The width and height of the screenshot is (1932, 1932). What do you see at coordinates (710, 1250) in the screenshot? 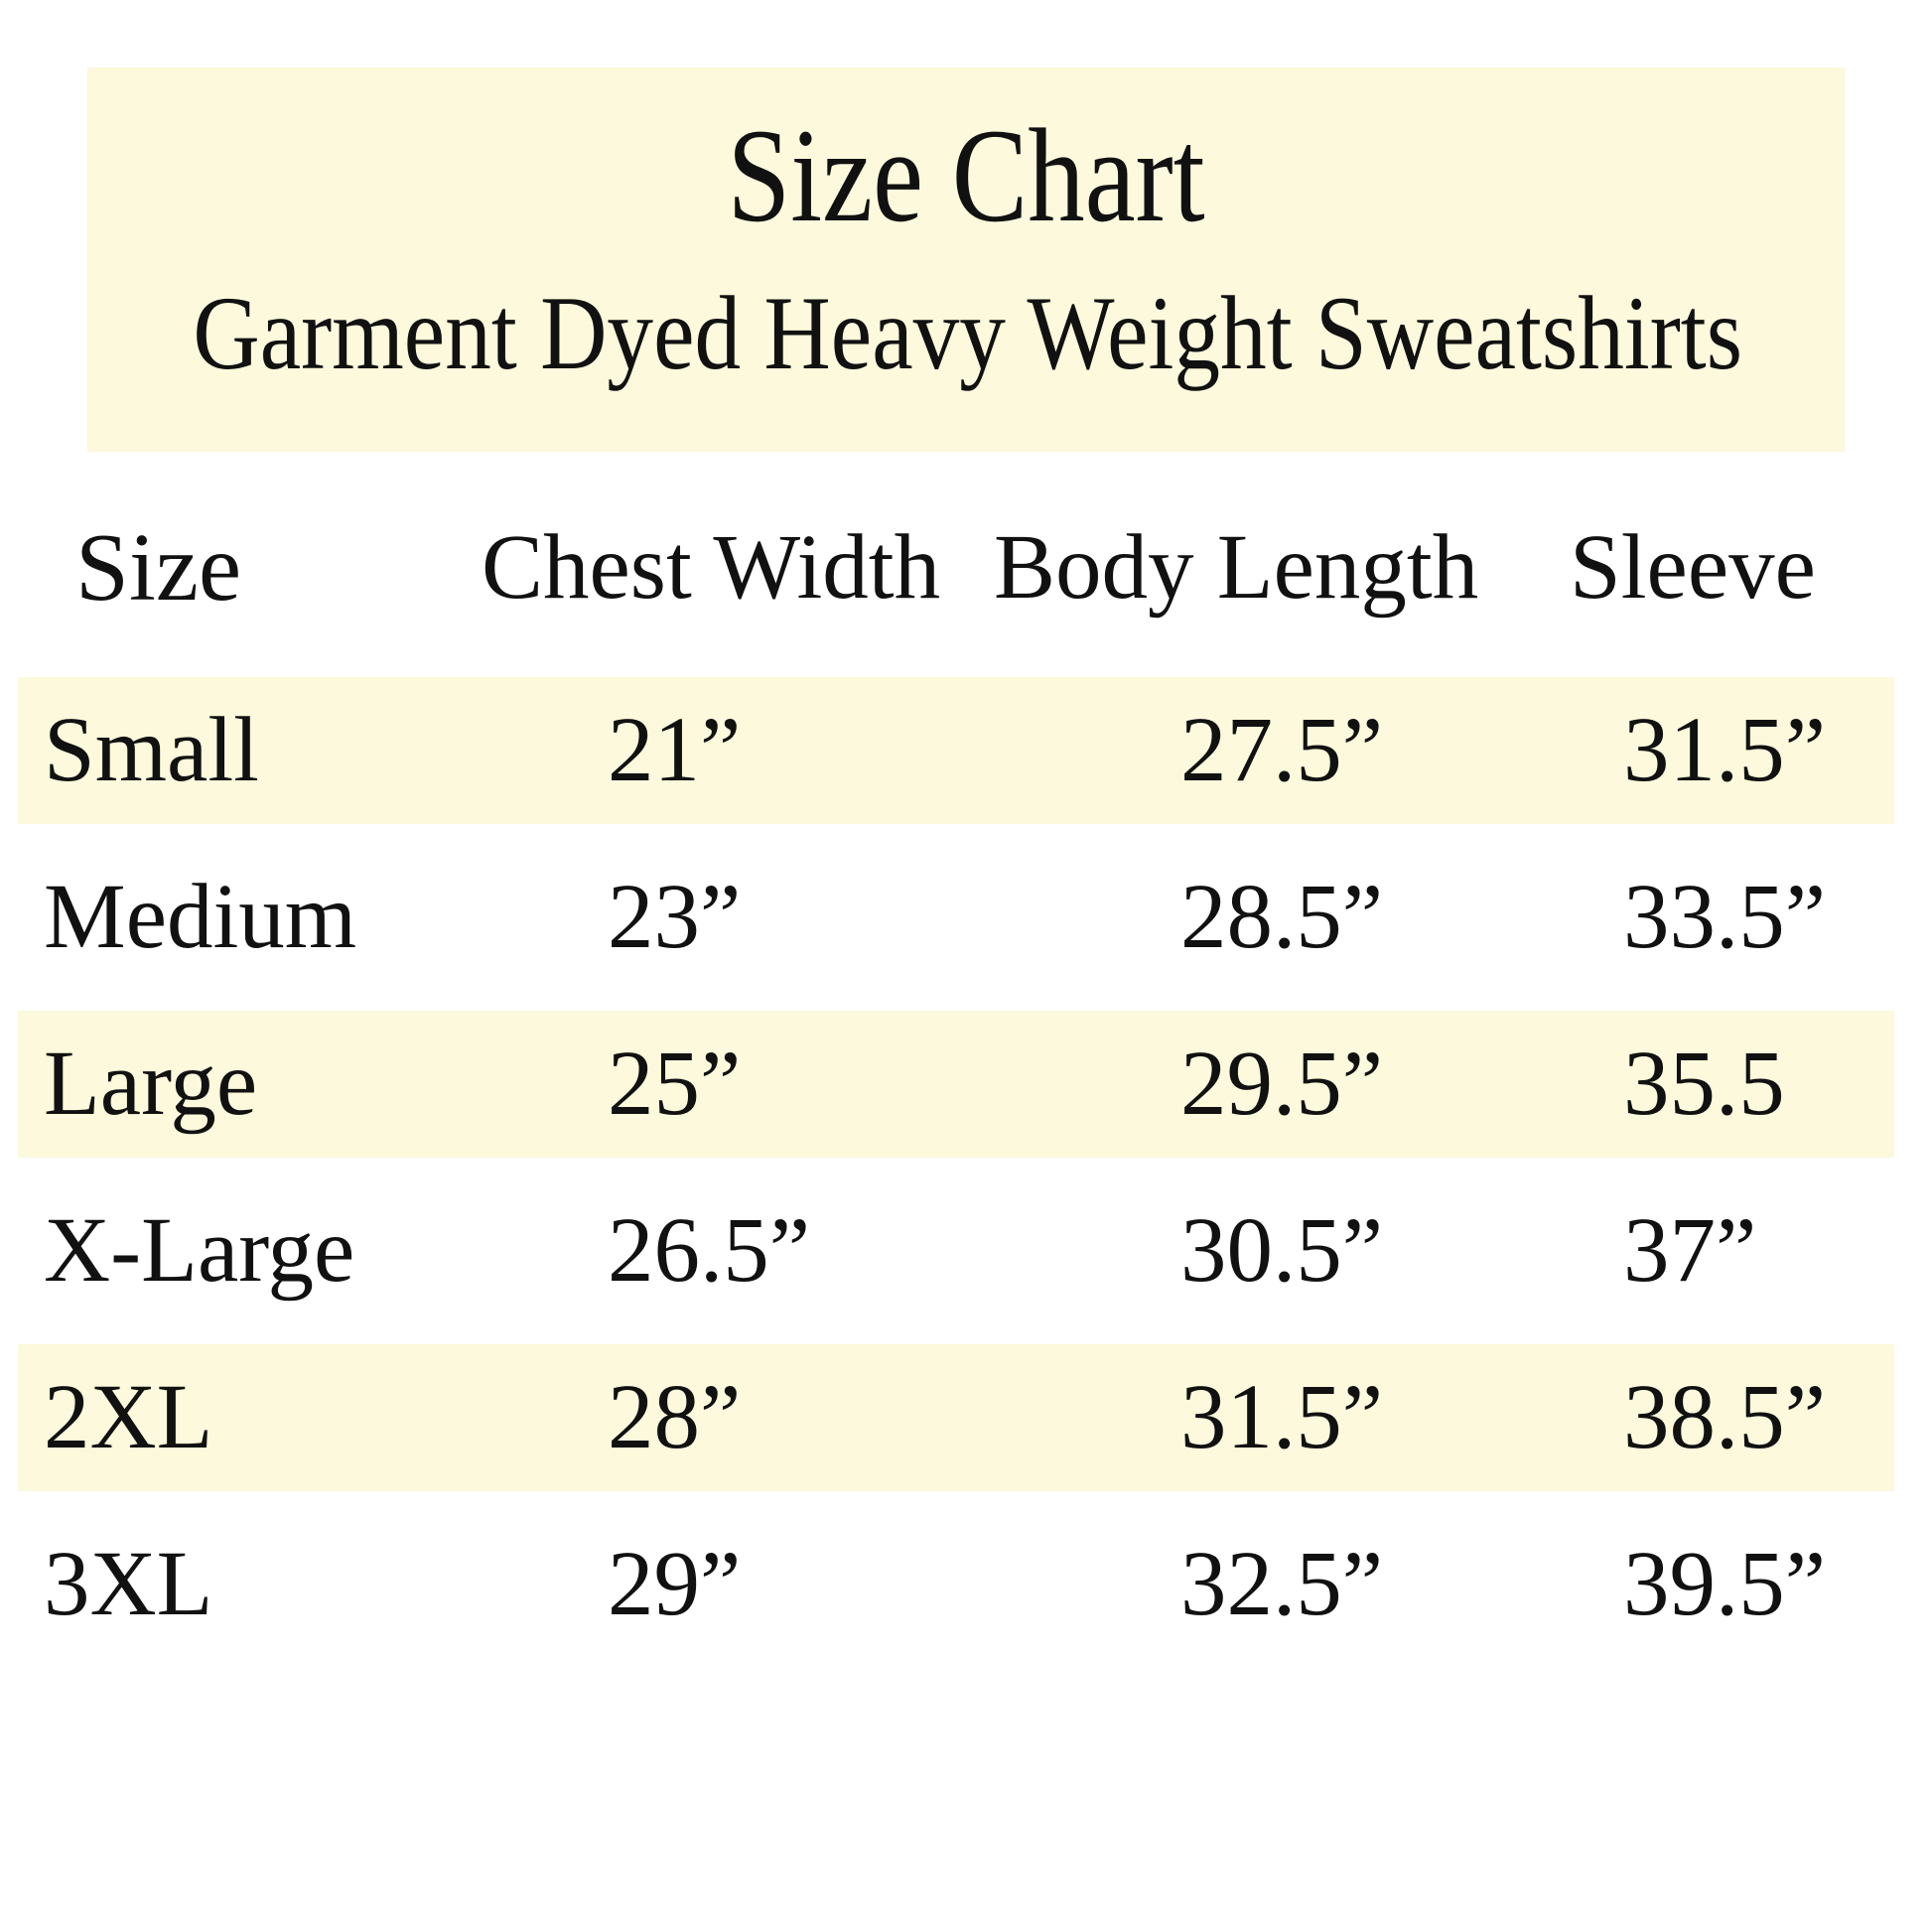
I see `chest-width-cell: 26.5”` at bounding box center [710, 1250].